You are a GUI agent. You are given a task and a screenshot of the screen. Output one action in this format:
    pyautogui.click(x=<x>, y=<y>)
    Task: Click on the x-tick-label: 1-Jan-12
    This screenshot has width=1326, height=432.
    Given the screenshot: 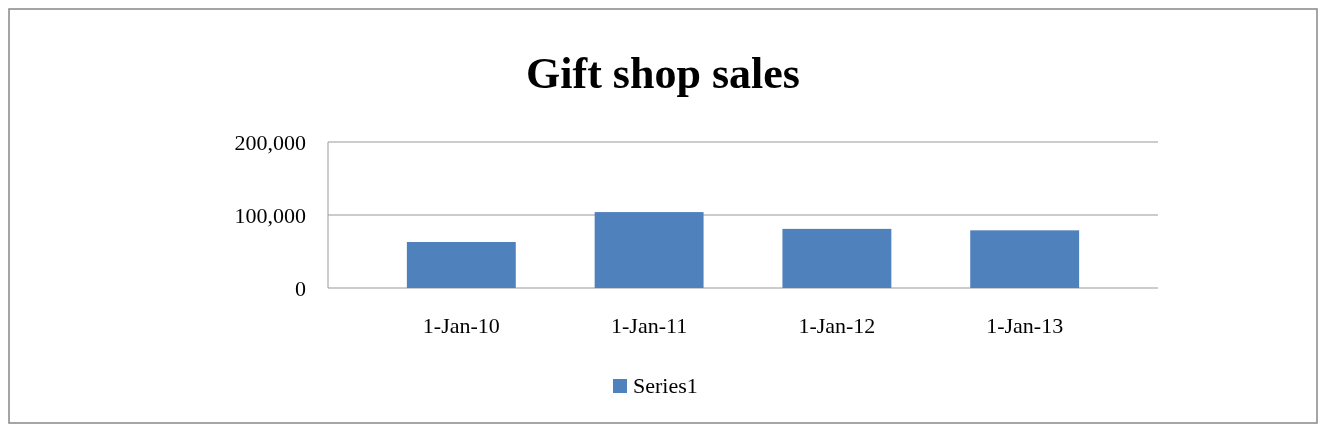 What is the action you would take?
    pyautogui.click(x=837, y=325)
    